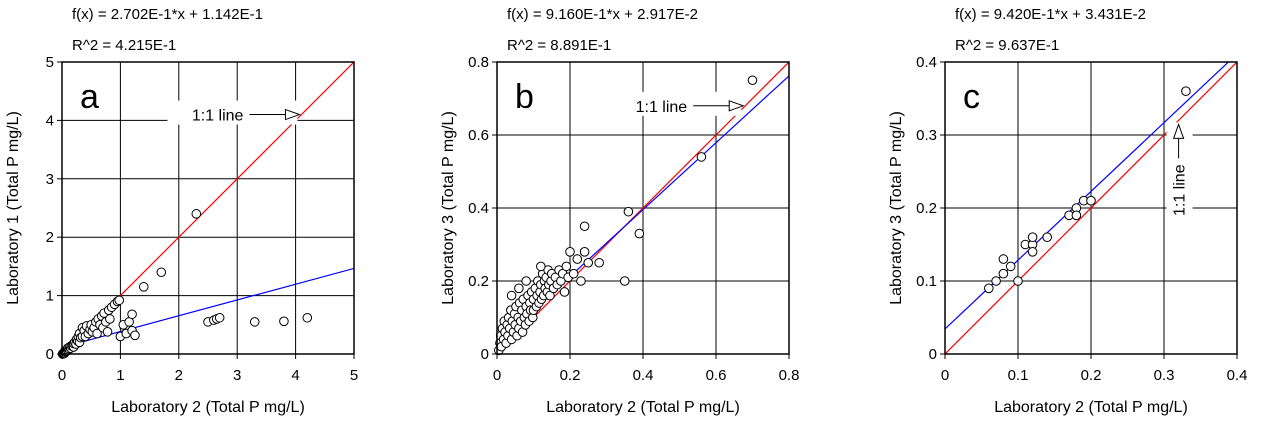 This screenshot has width=1261, height=426. What do you see at coordinates (50, 179) in the screenshot?
I see `y-tick-label: 3` at bounding box center [50, 179].